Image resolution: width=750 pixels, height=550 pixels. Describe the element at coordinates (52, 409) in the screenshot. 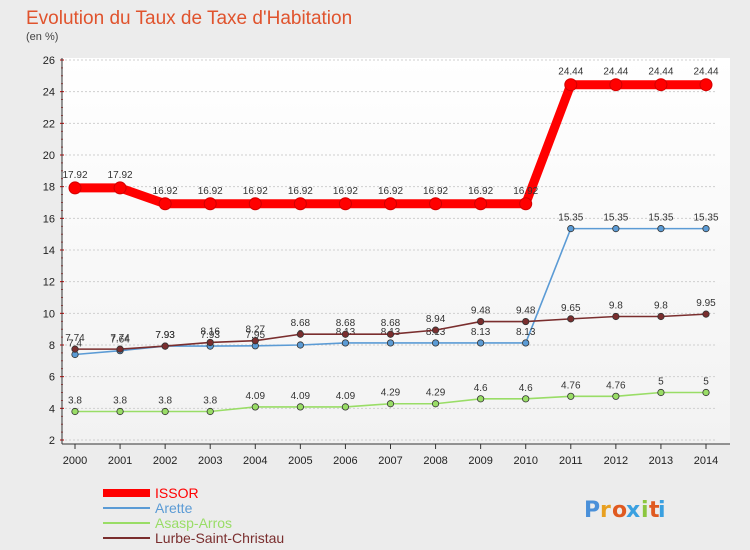

I see `y-tick-label: 4` at that location.